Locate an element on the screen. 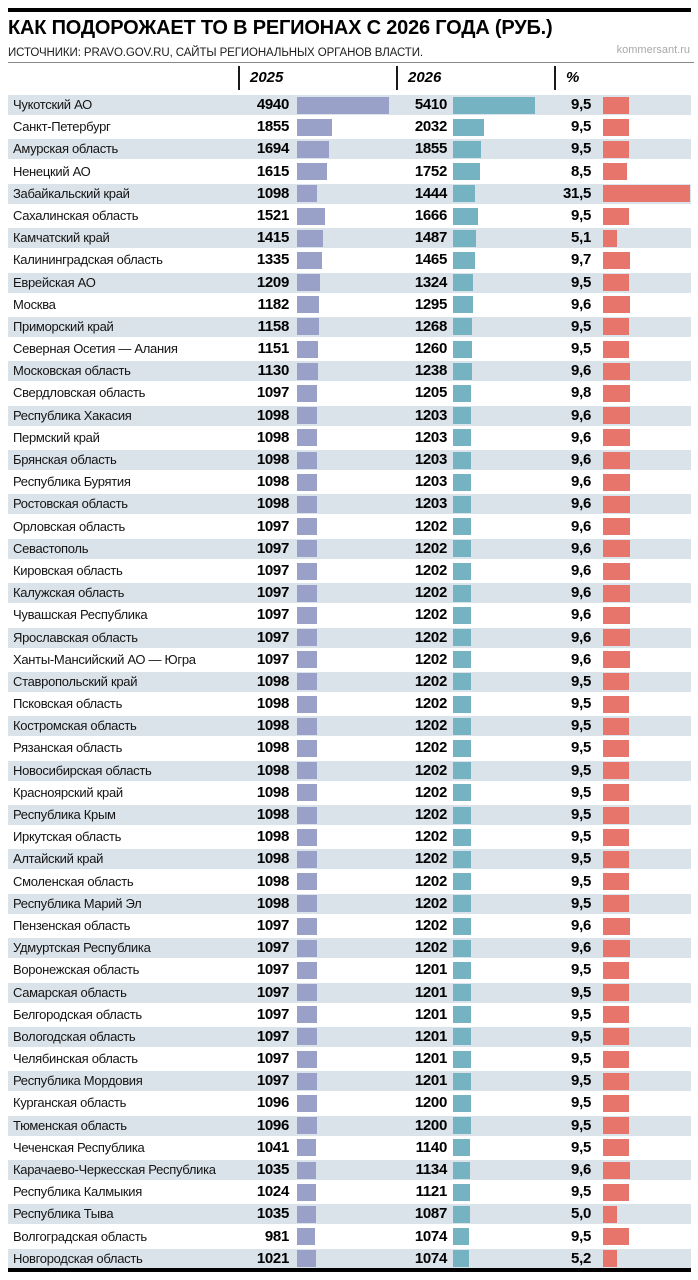 Image resolution: width=698 pixels, height=1280 pixels. value-2026: 1134 is located at coordinates (431, 1169).